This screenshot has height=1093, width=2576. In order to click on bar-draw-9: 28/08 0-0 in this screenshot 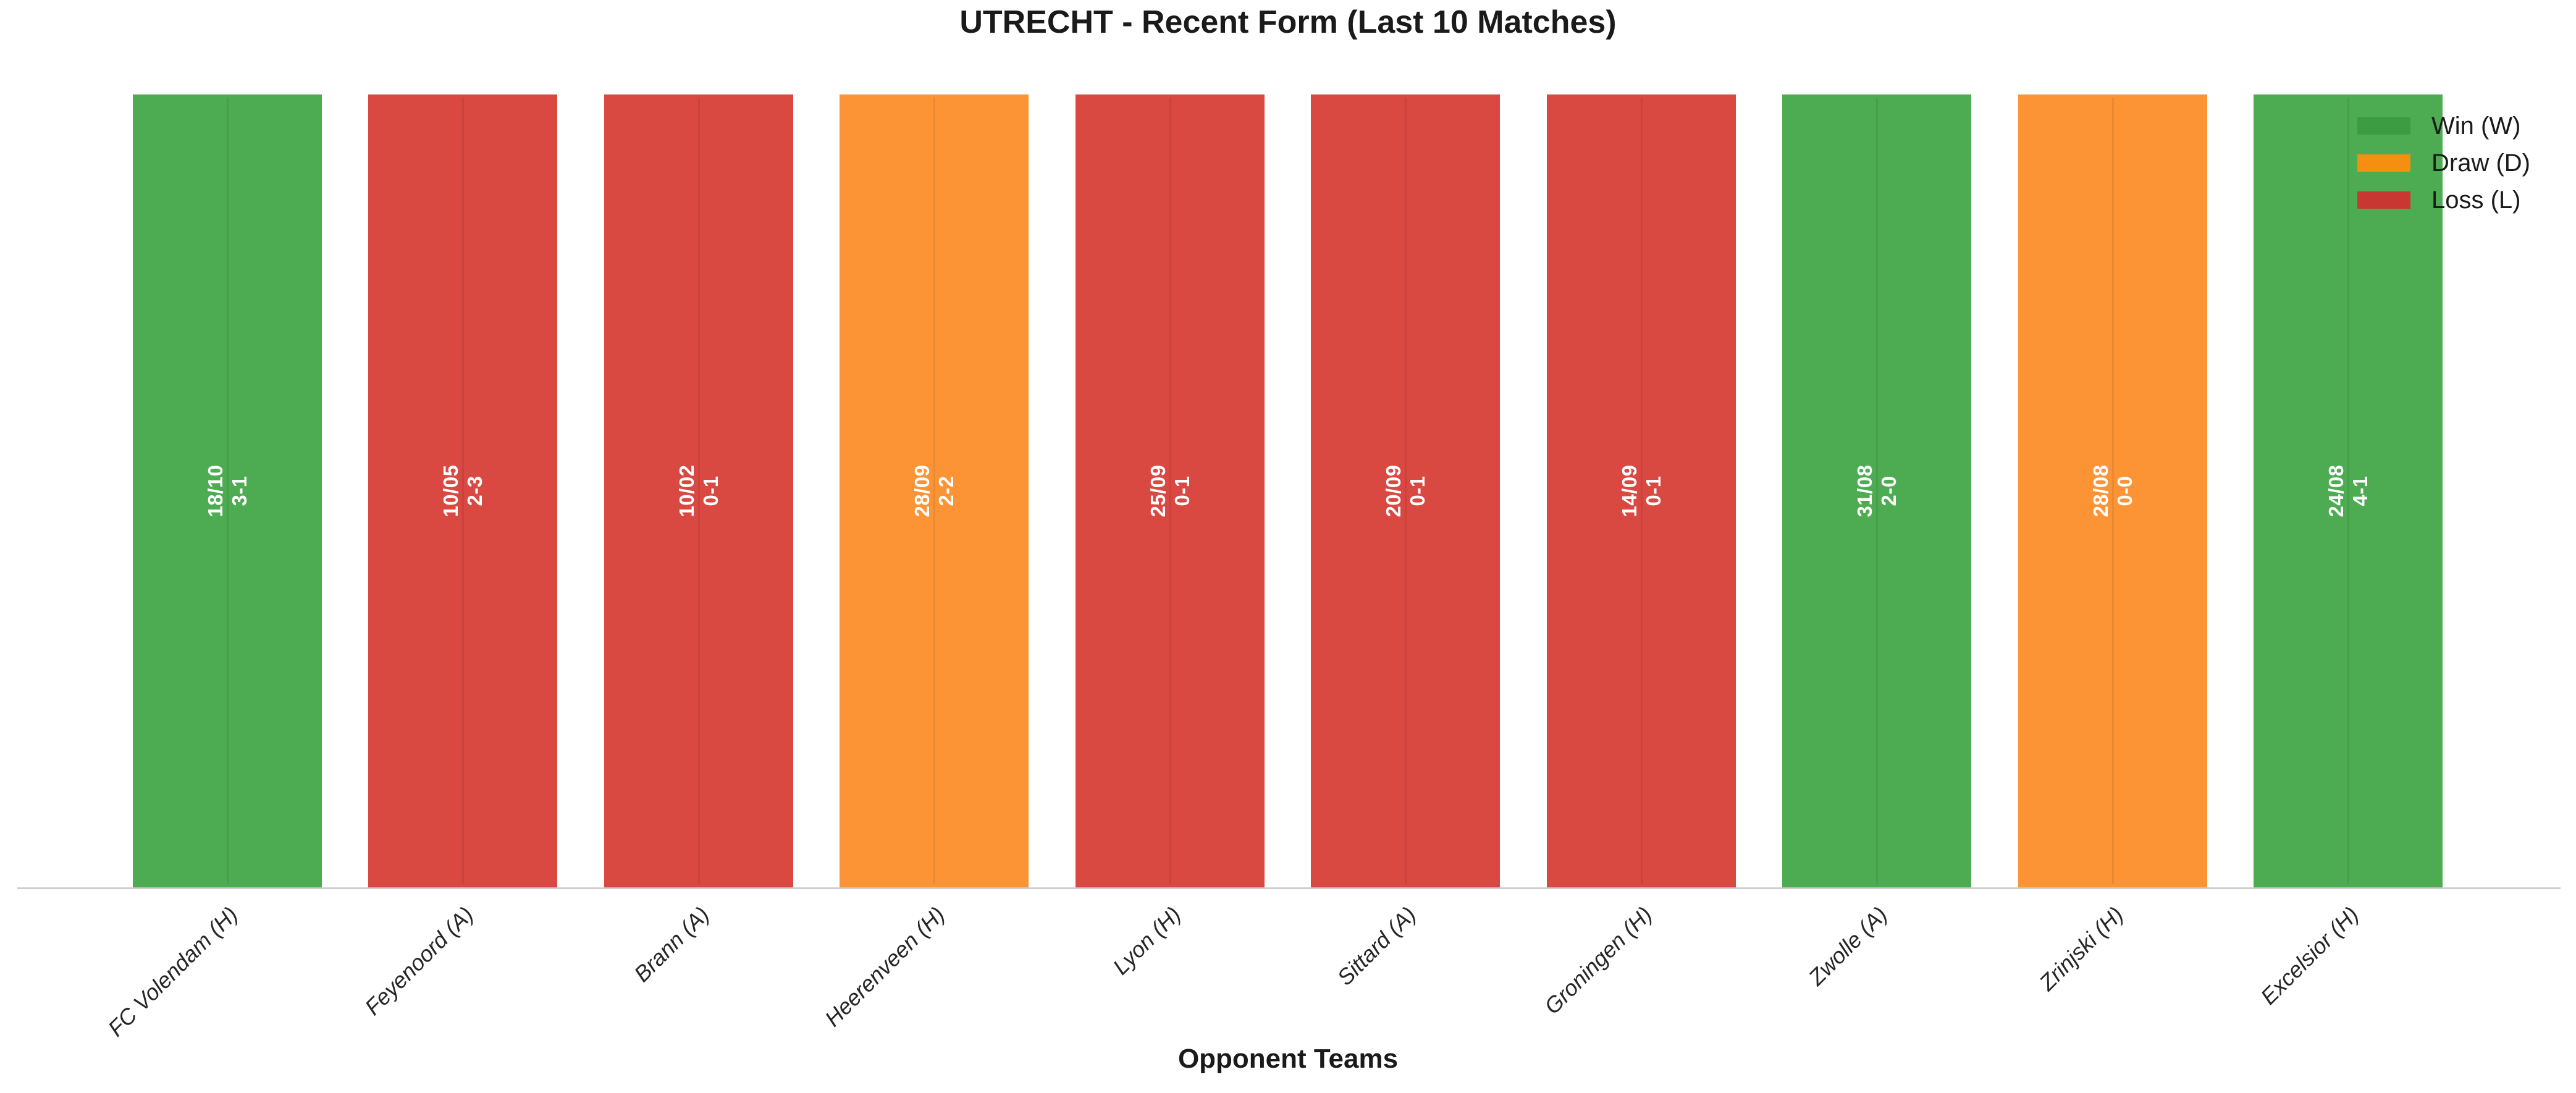, I will do `click(2112, 490)`.